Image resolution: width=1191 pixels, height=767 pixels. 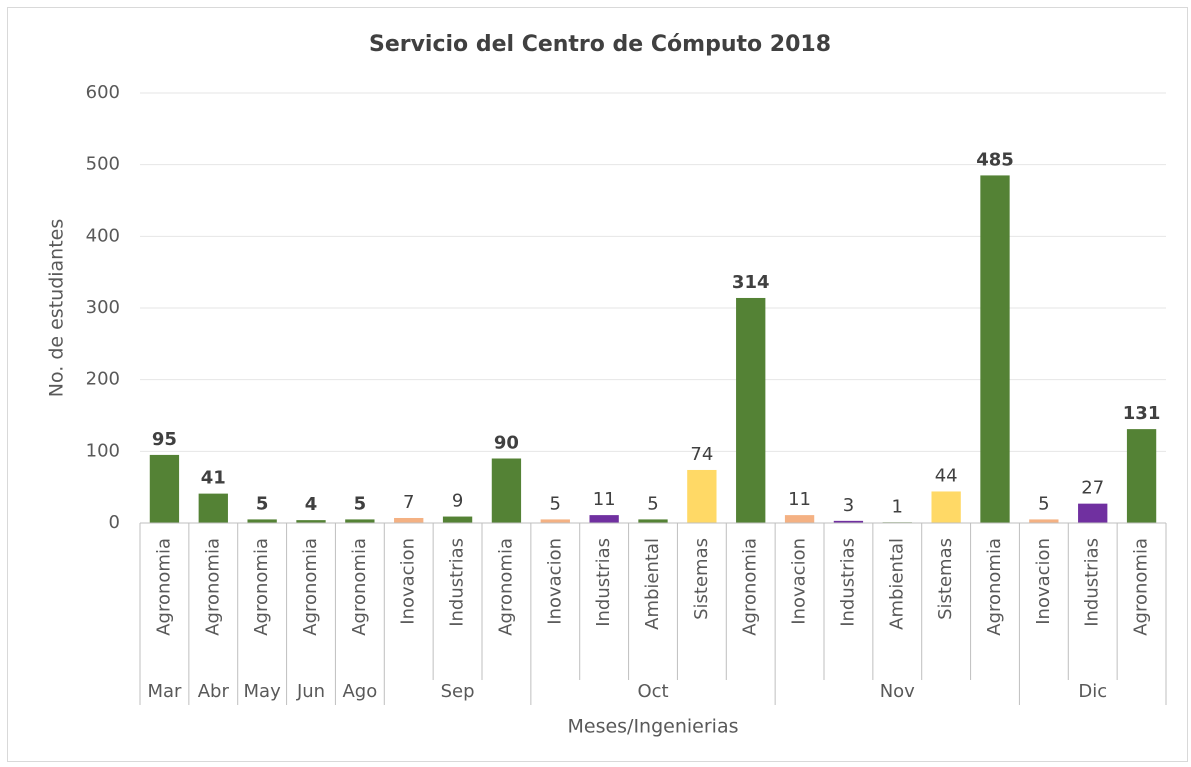 What do you see at coordinates (359, 691) in the screenshot?
I see `group-label: Ago` at bounding box center [359, 691].